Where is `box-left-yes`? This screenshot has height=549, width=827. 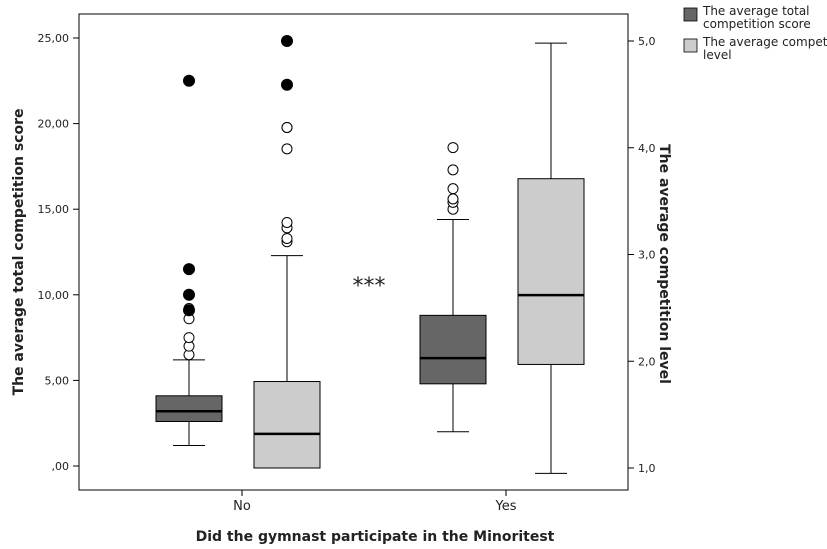 box-left-yes is located at coordinates (453, 287).